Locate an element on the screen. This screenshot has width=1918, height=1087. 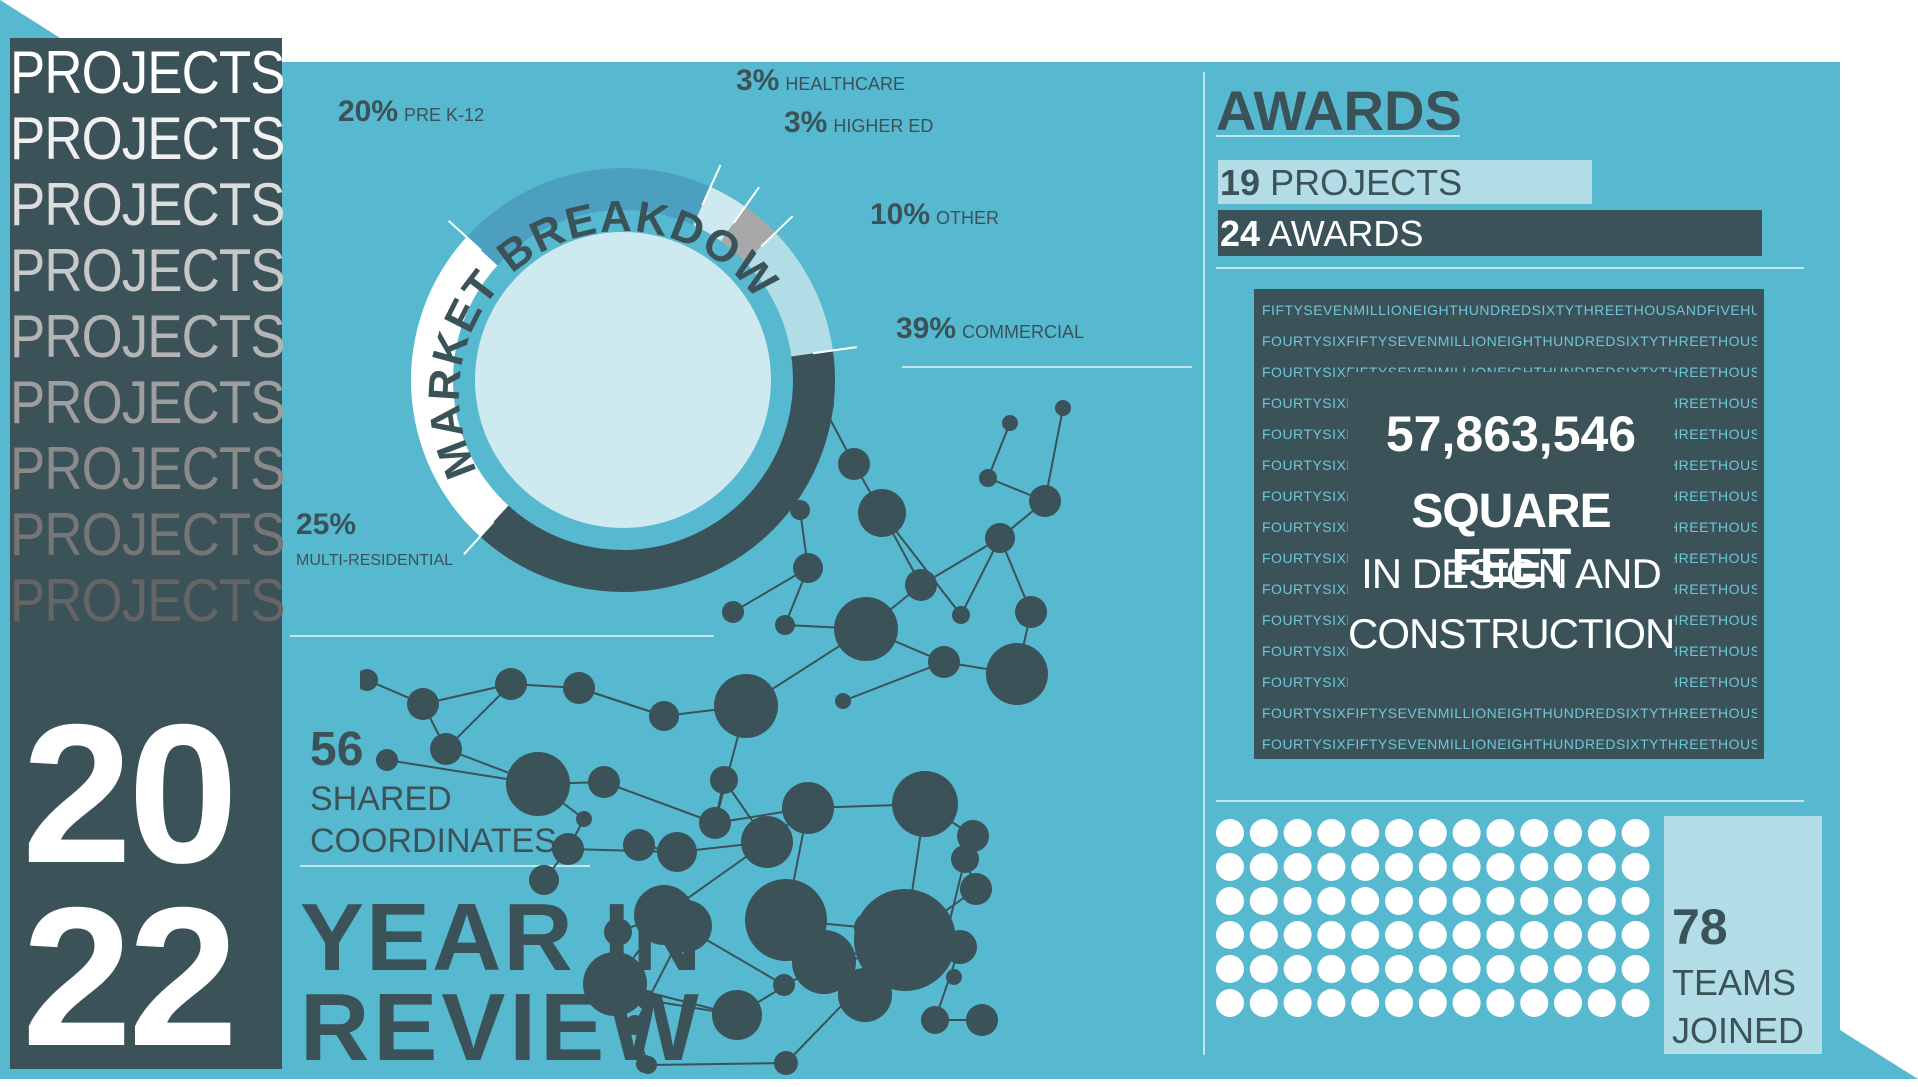
square-feet-number: 57,863,546 is located at coordinates (1511, 434).